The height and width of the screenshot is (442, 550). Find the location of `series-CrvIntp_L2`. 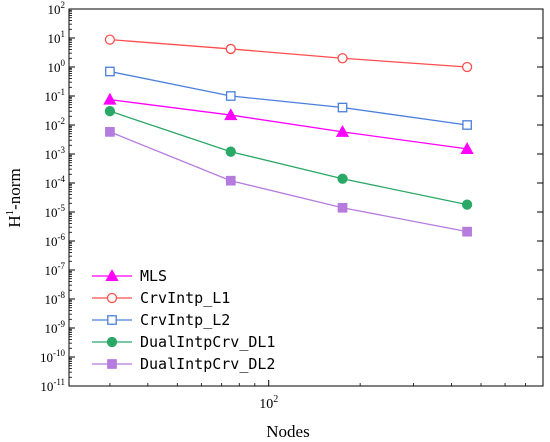

series-CrvIntp_L2 is located at coordinates (288, 98).